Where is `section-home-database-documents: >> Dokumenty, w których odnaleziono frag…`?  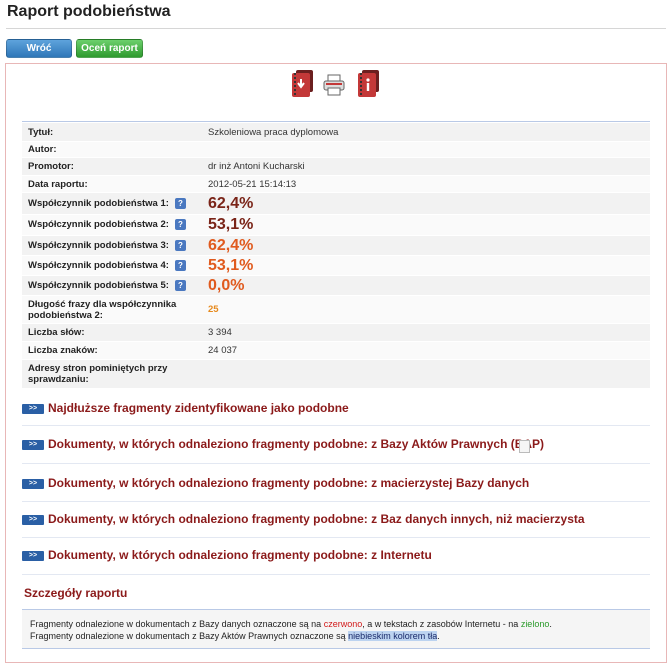 section-home-database-documents: >> Dokumenty, w których odnaleziono frag… is located at coordinates (336, 484).